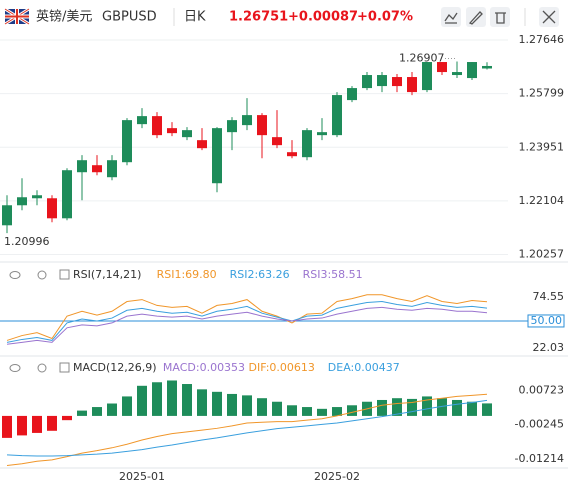 The width and height of the screenshot is (568, 489). Describe the element at coordinates (107, 274) in the screenshot. I see `indicator-title: RSI(7,14,21)` at that location.